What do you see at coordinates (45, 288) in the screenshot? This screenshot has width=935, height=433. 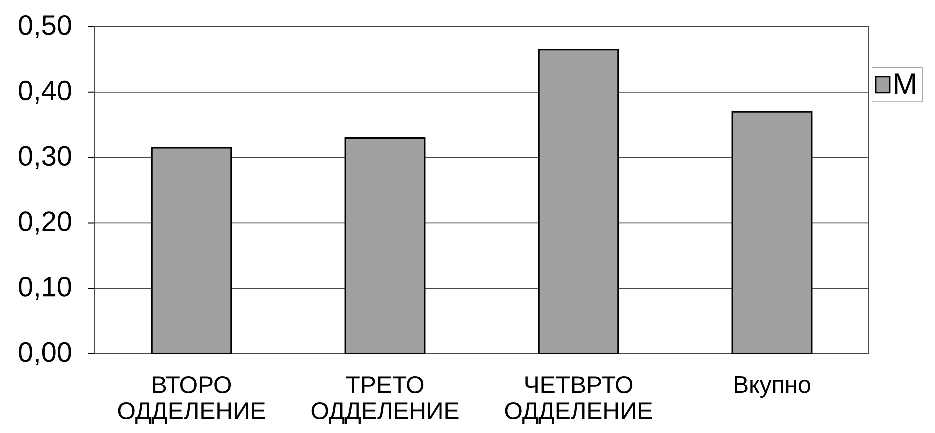 I see `y-tick-label: 0,10` at bounding box center [45, 288].